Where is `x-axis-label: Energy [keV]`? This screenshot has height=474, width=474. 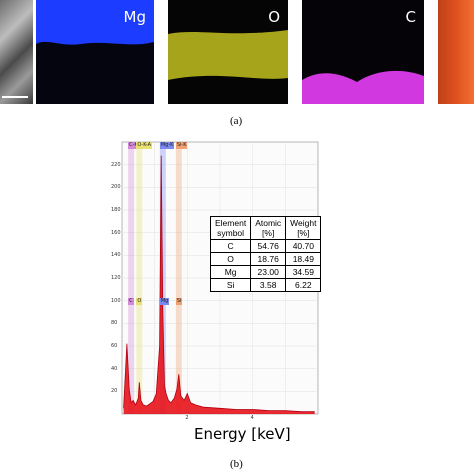 x-axis-label: Energy [keV] is located at coordinates (242, 434).